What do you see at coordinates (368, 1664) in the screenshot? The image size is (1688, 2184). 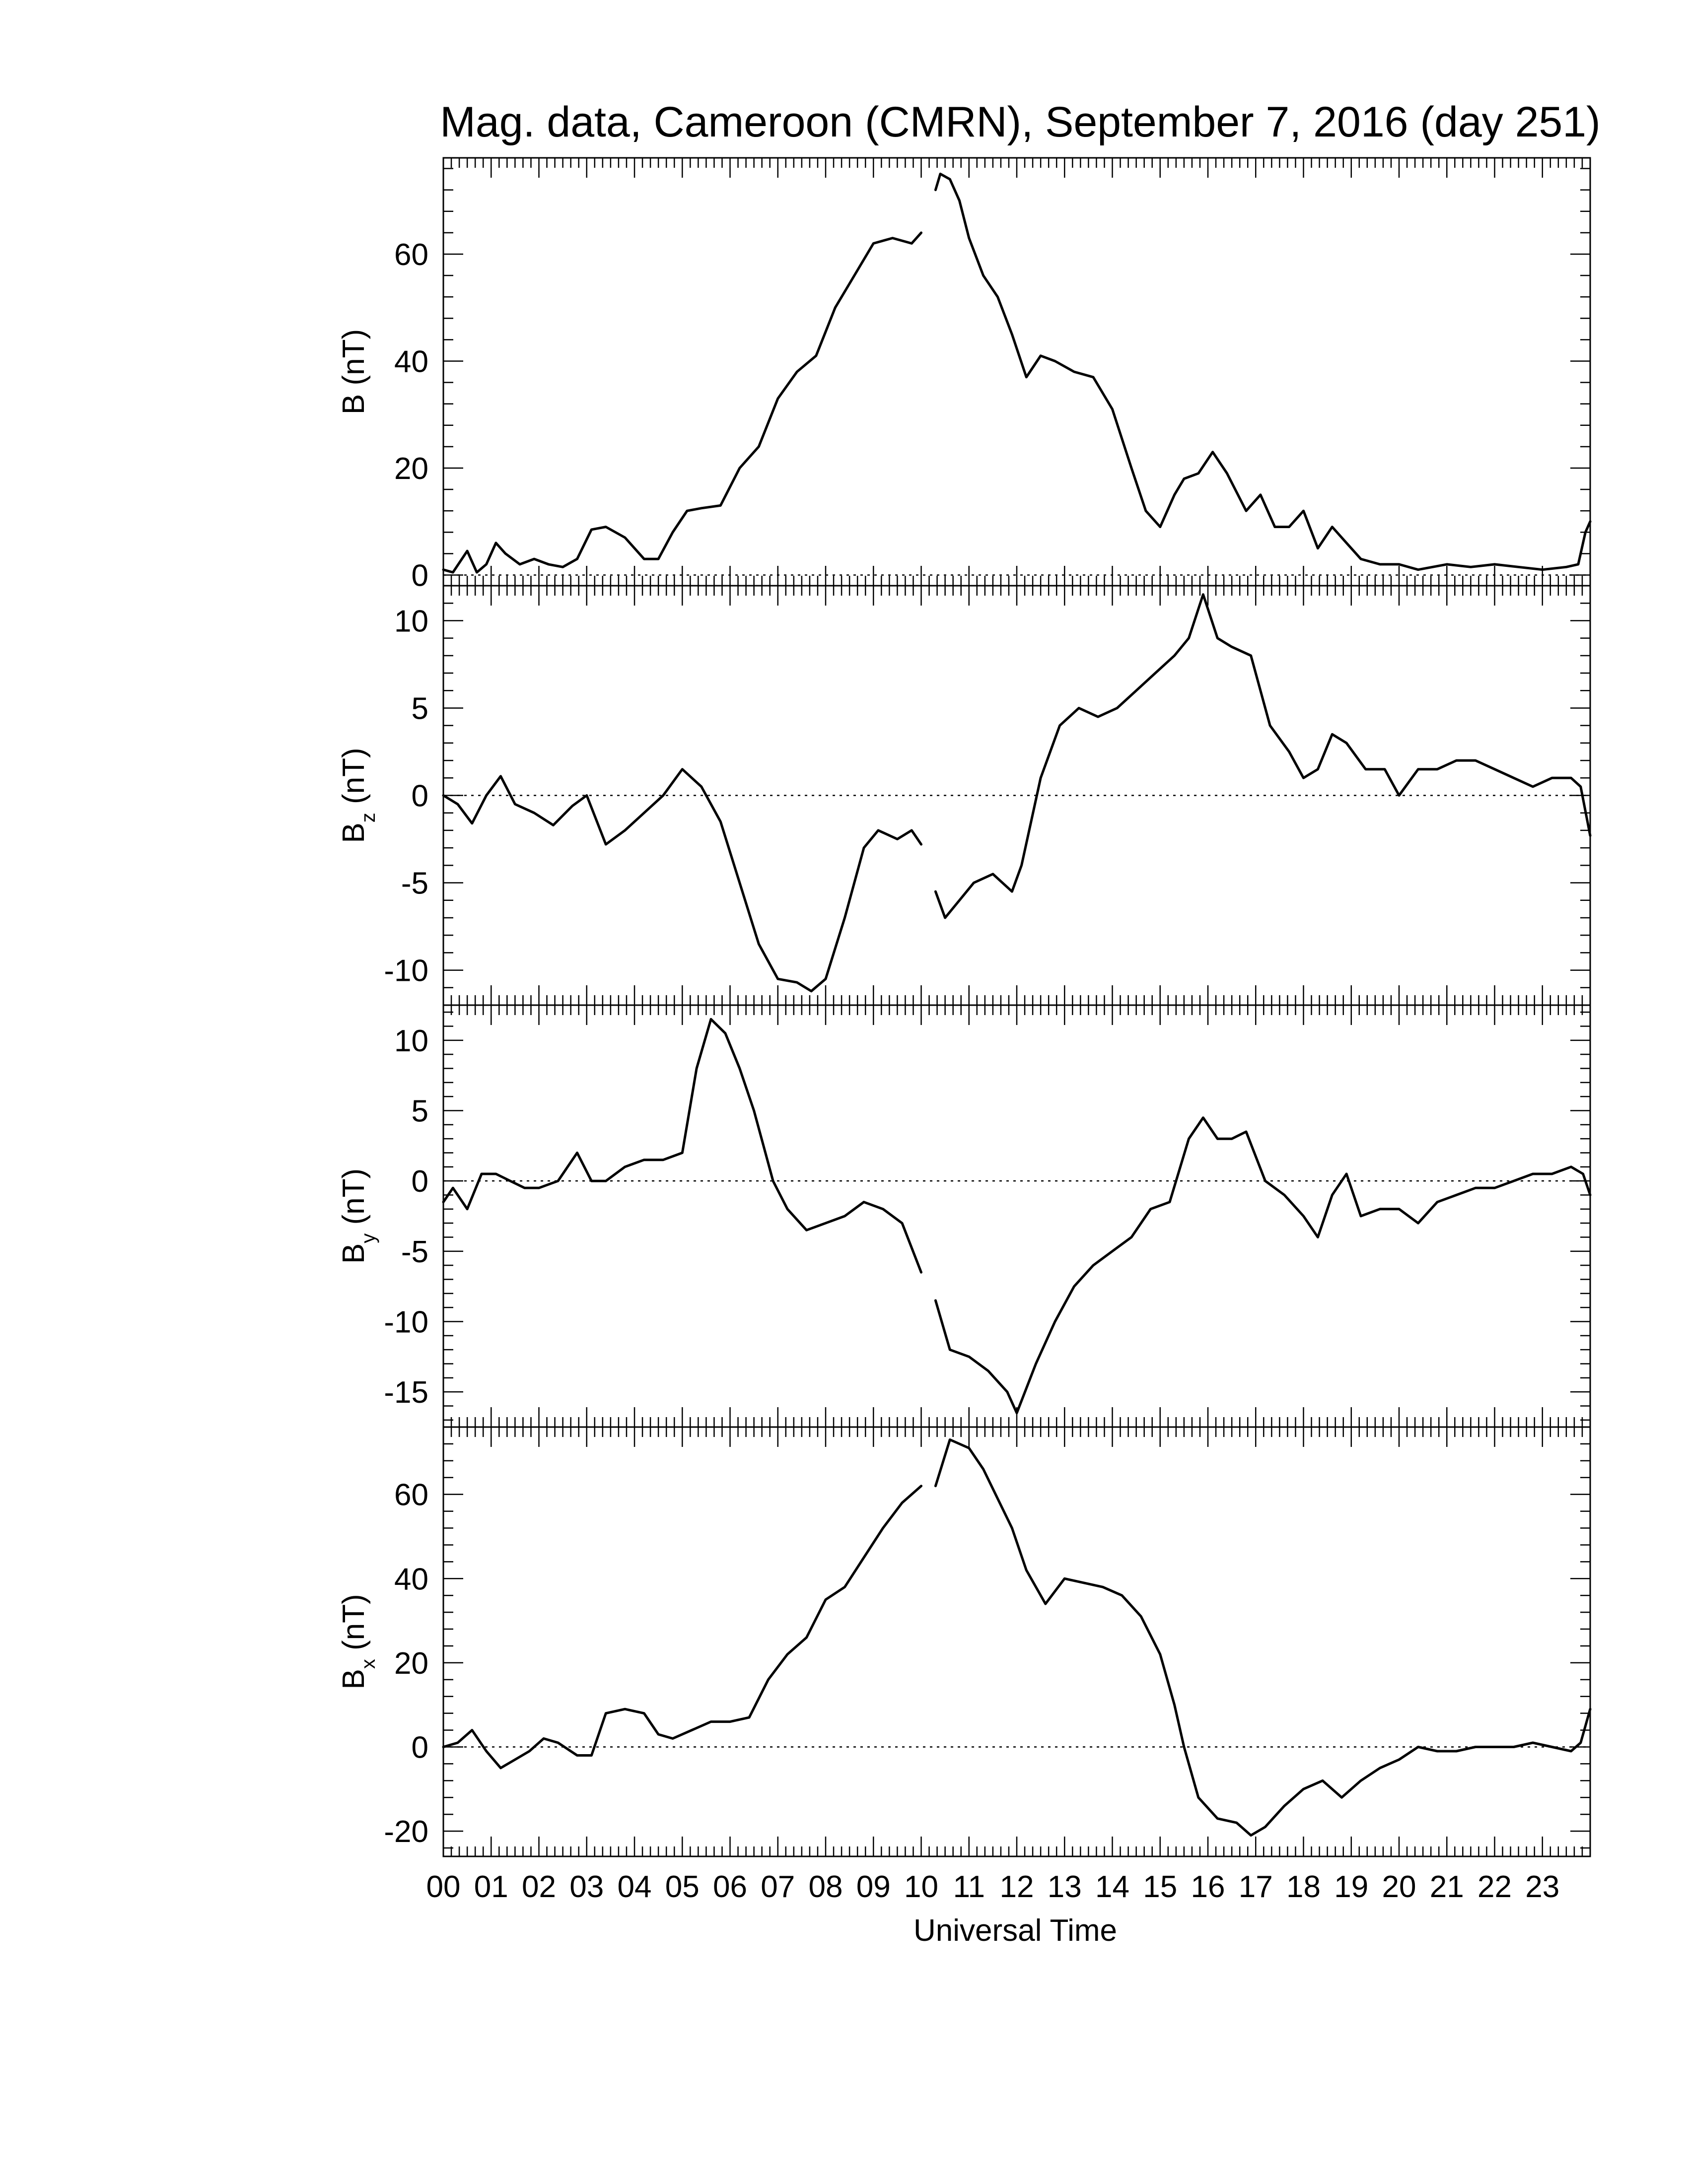 I see `y-axis-label-sub: x` at bounding box center [368, 1664].